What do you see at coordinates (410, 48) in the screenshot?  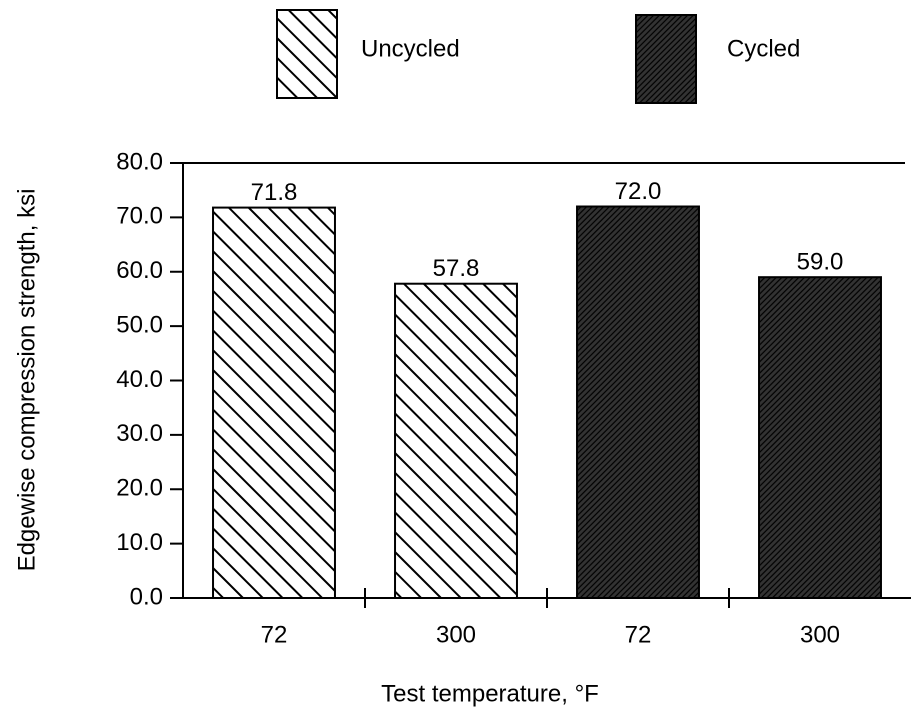 I see `legend-label: Uncycled` at bounding box center [410, 48].